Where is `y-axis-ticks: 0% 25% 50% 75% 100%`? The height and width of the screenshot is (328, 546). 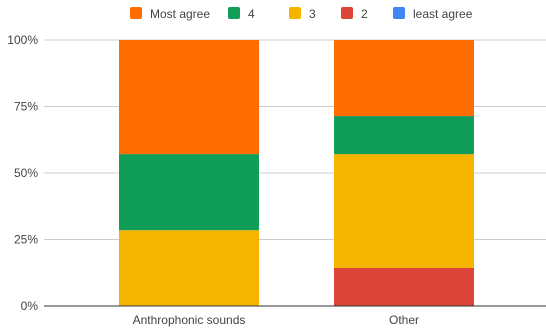 y-axis-ticks: 0% 25% 50% 75% 100% is located at coordinates (22, 173).